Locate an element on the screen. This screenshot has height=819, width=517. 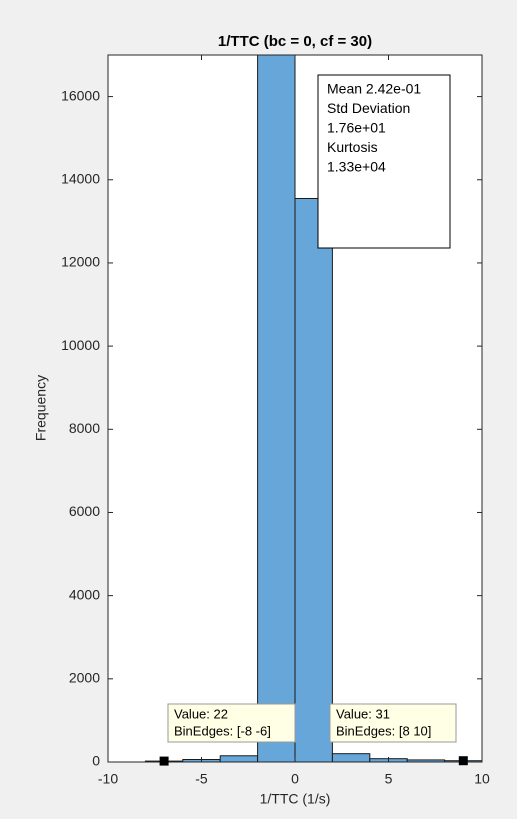
stats-line: 1.33e+04 is located at coordinates (356, 167).